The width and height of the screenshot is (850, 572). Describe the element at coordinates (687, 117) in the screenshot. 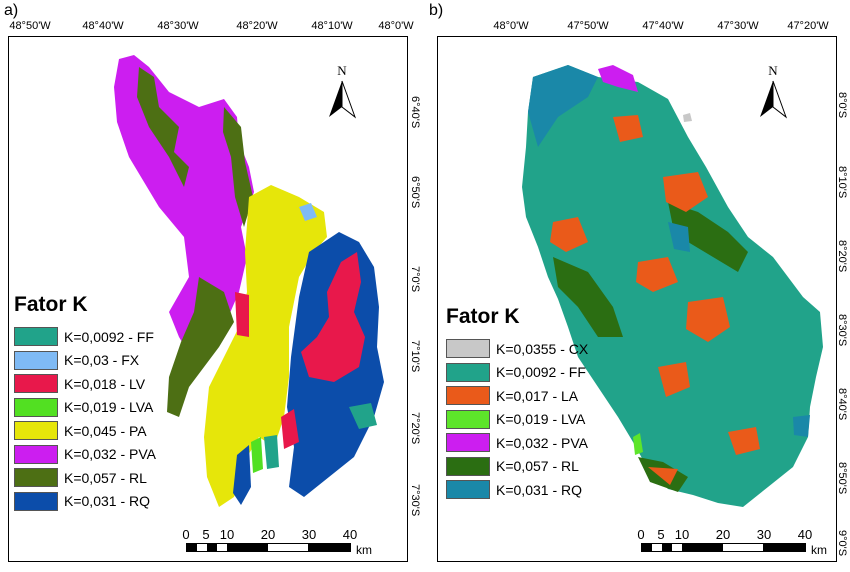

I see `region-cx` at that location.